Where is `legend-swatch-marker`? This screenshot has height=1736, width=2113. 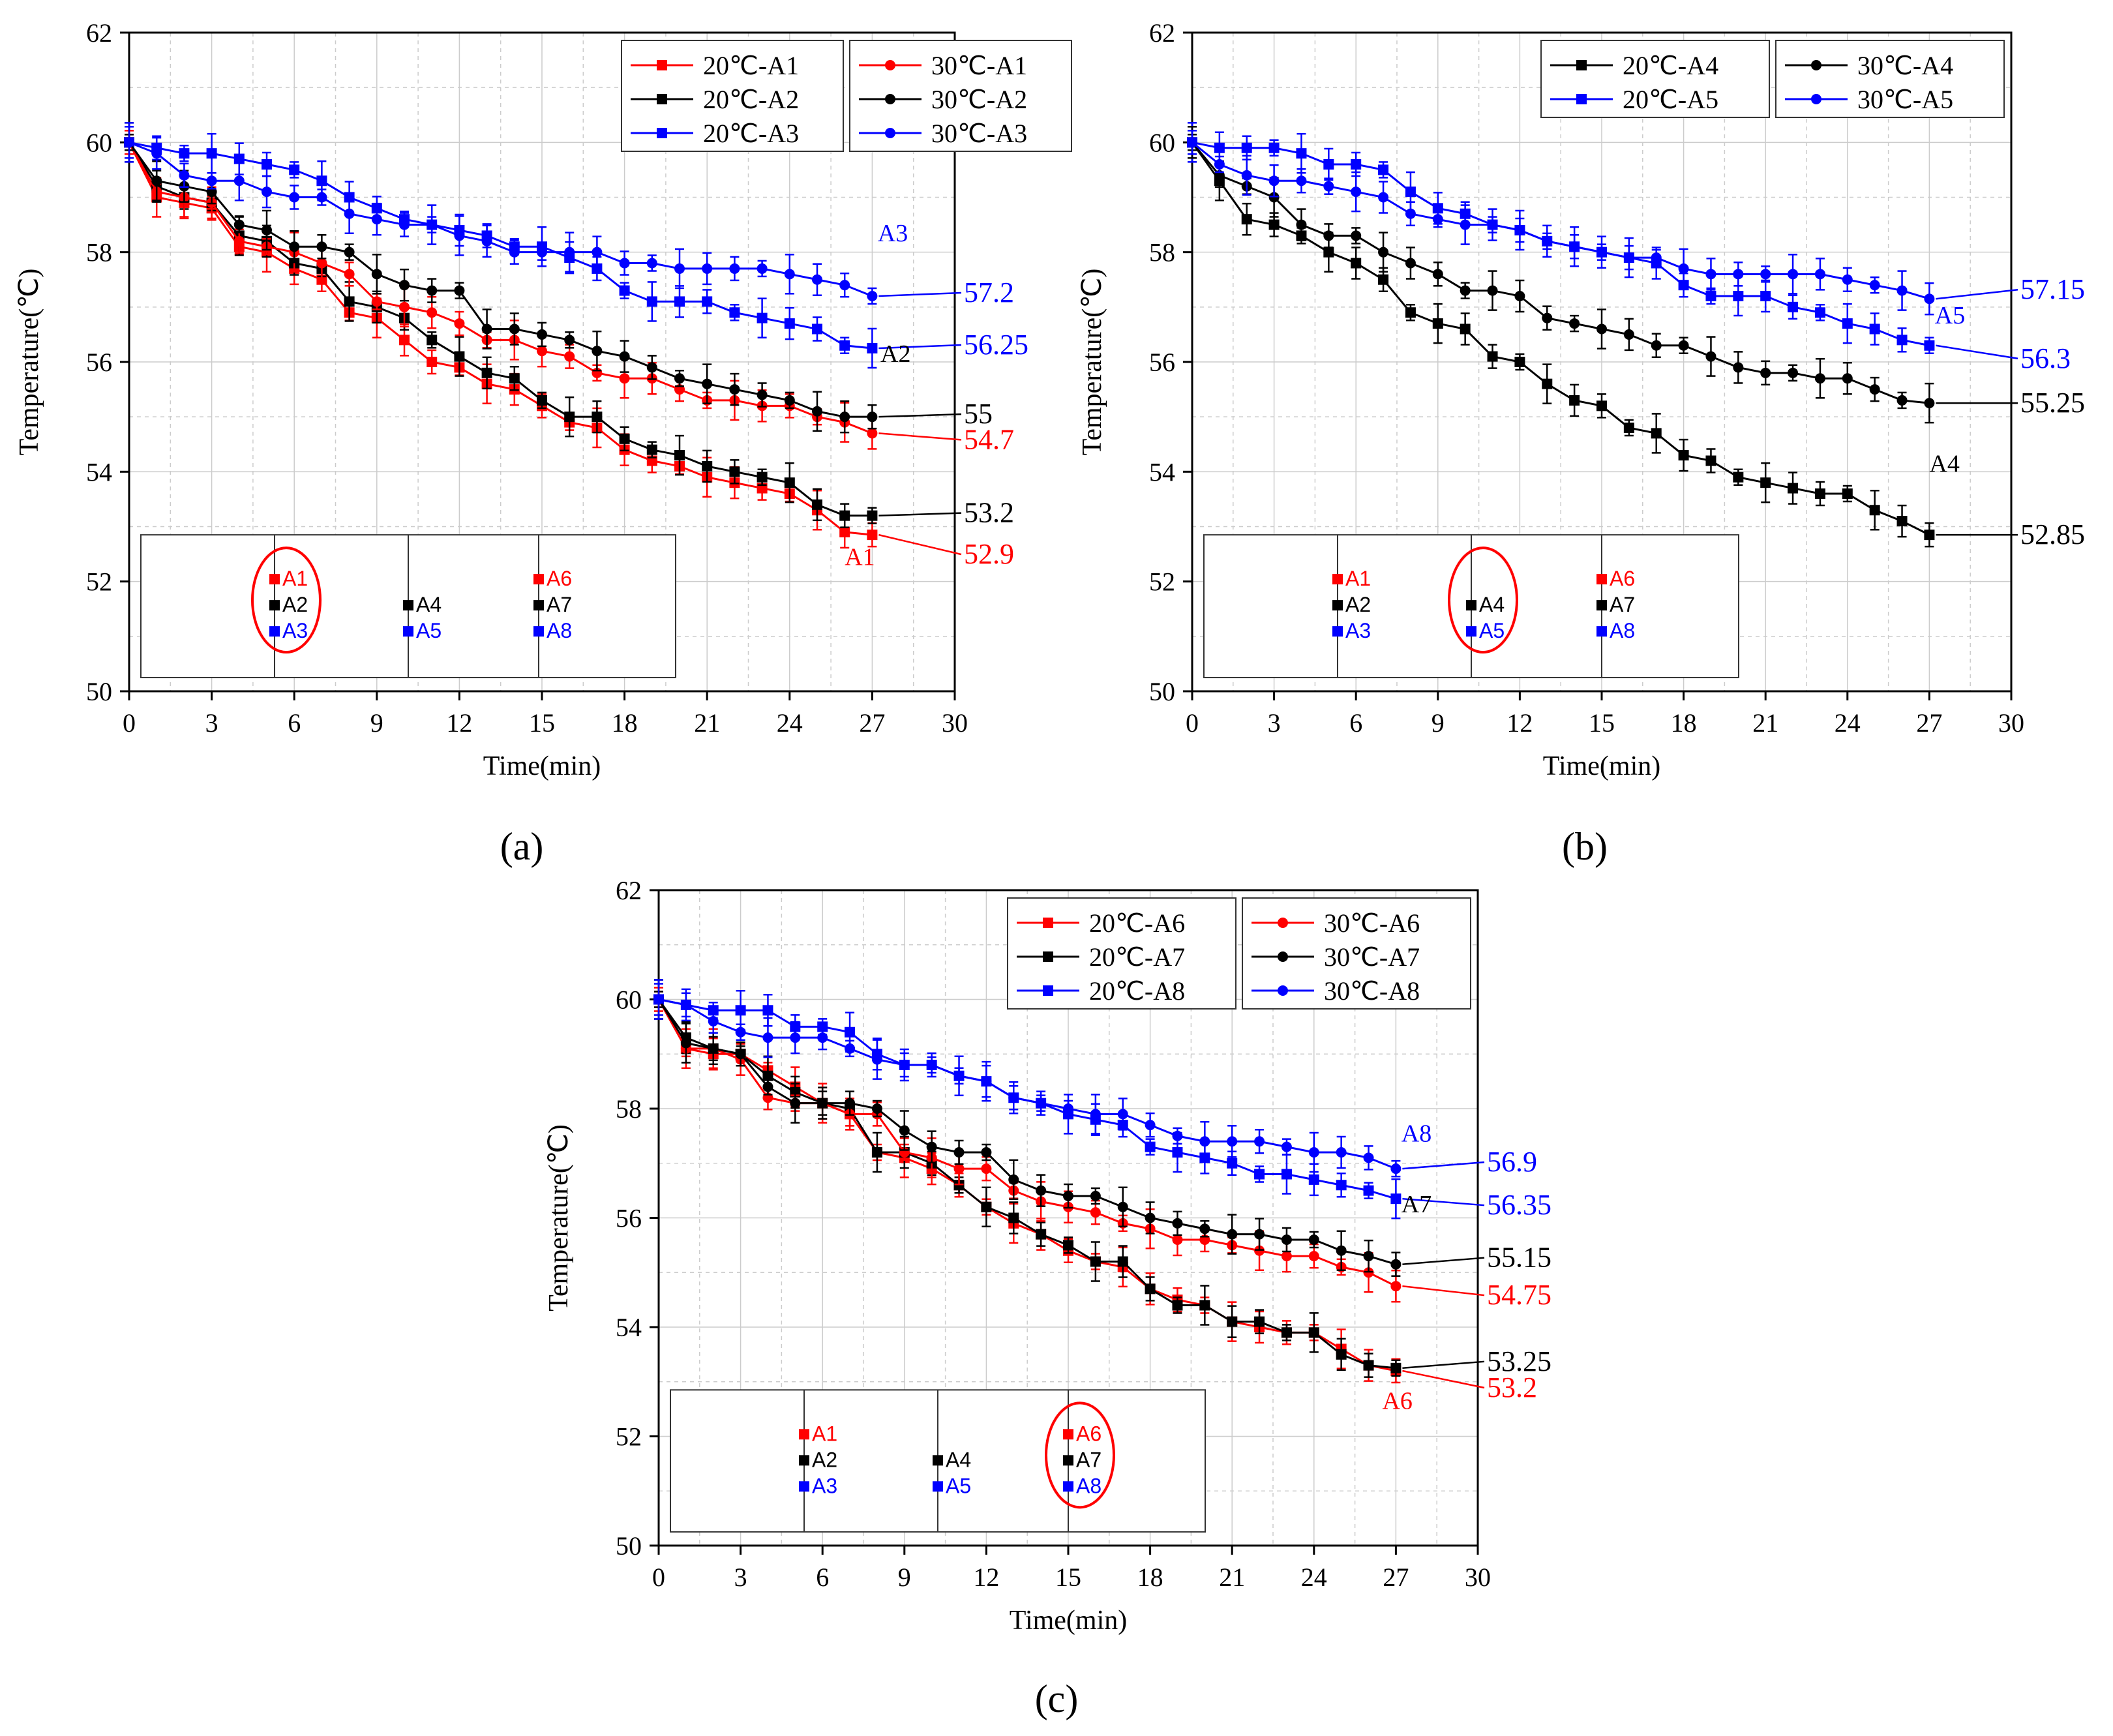
legend-swatch-marker is located at coordinates (890, 99).